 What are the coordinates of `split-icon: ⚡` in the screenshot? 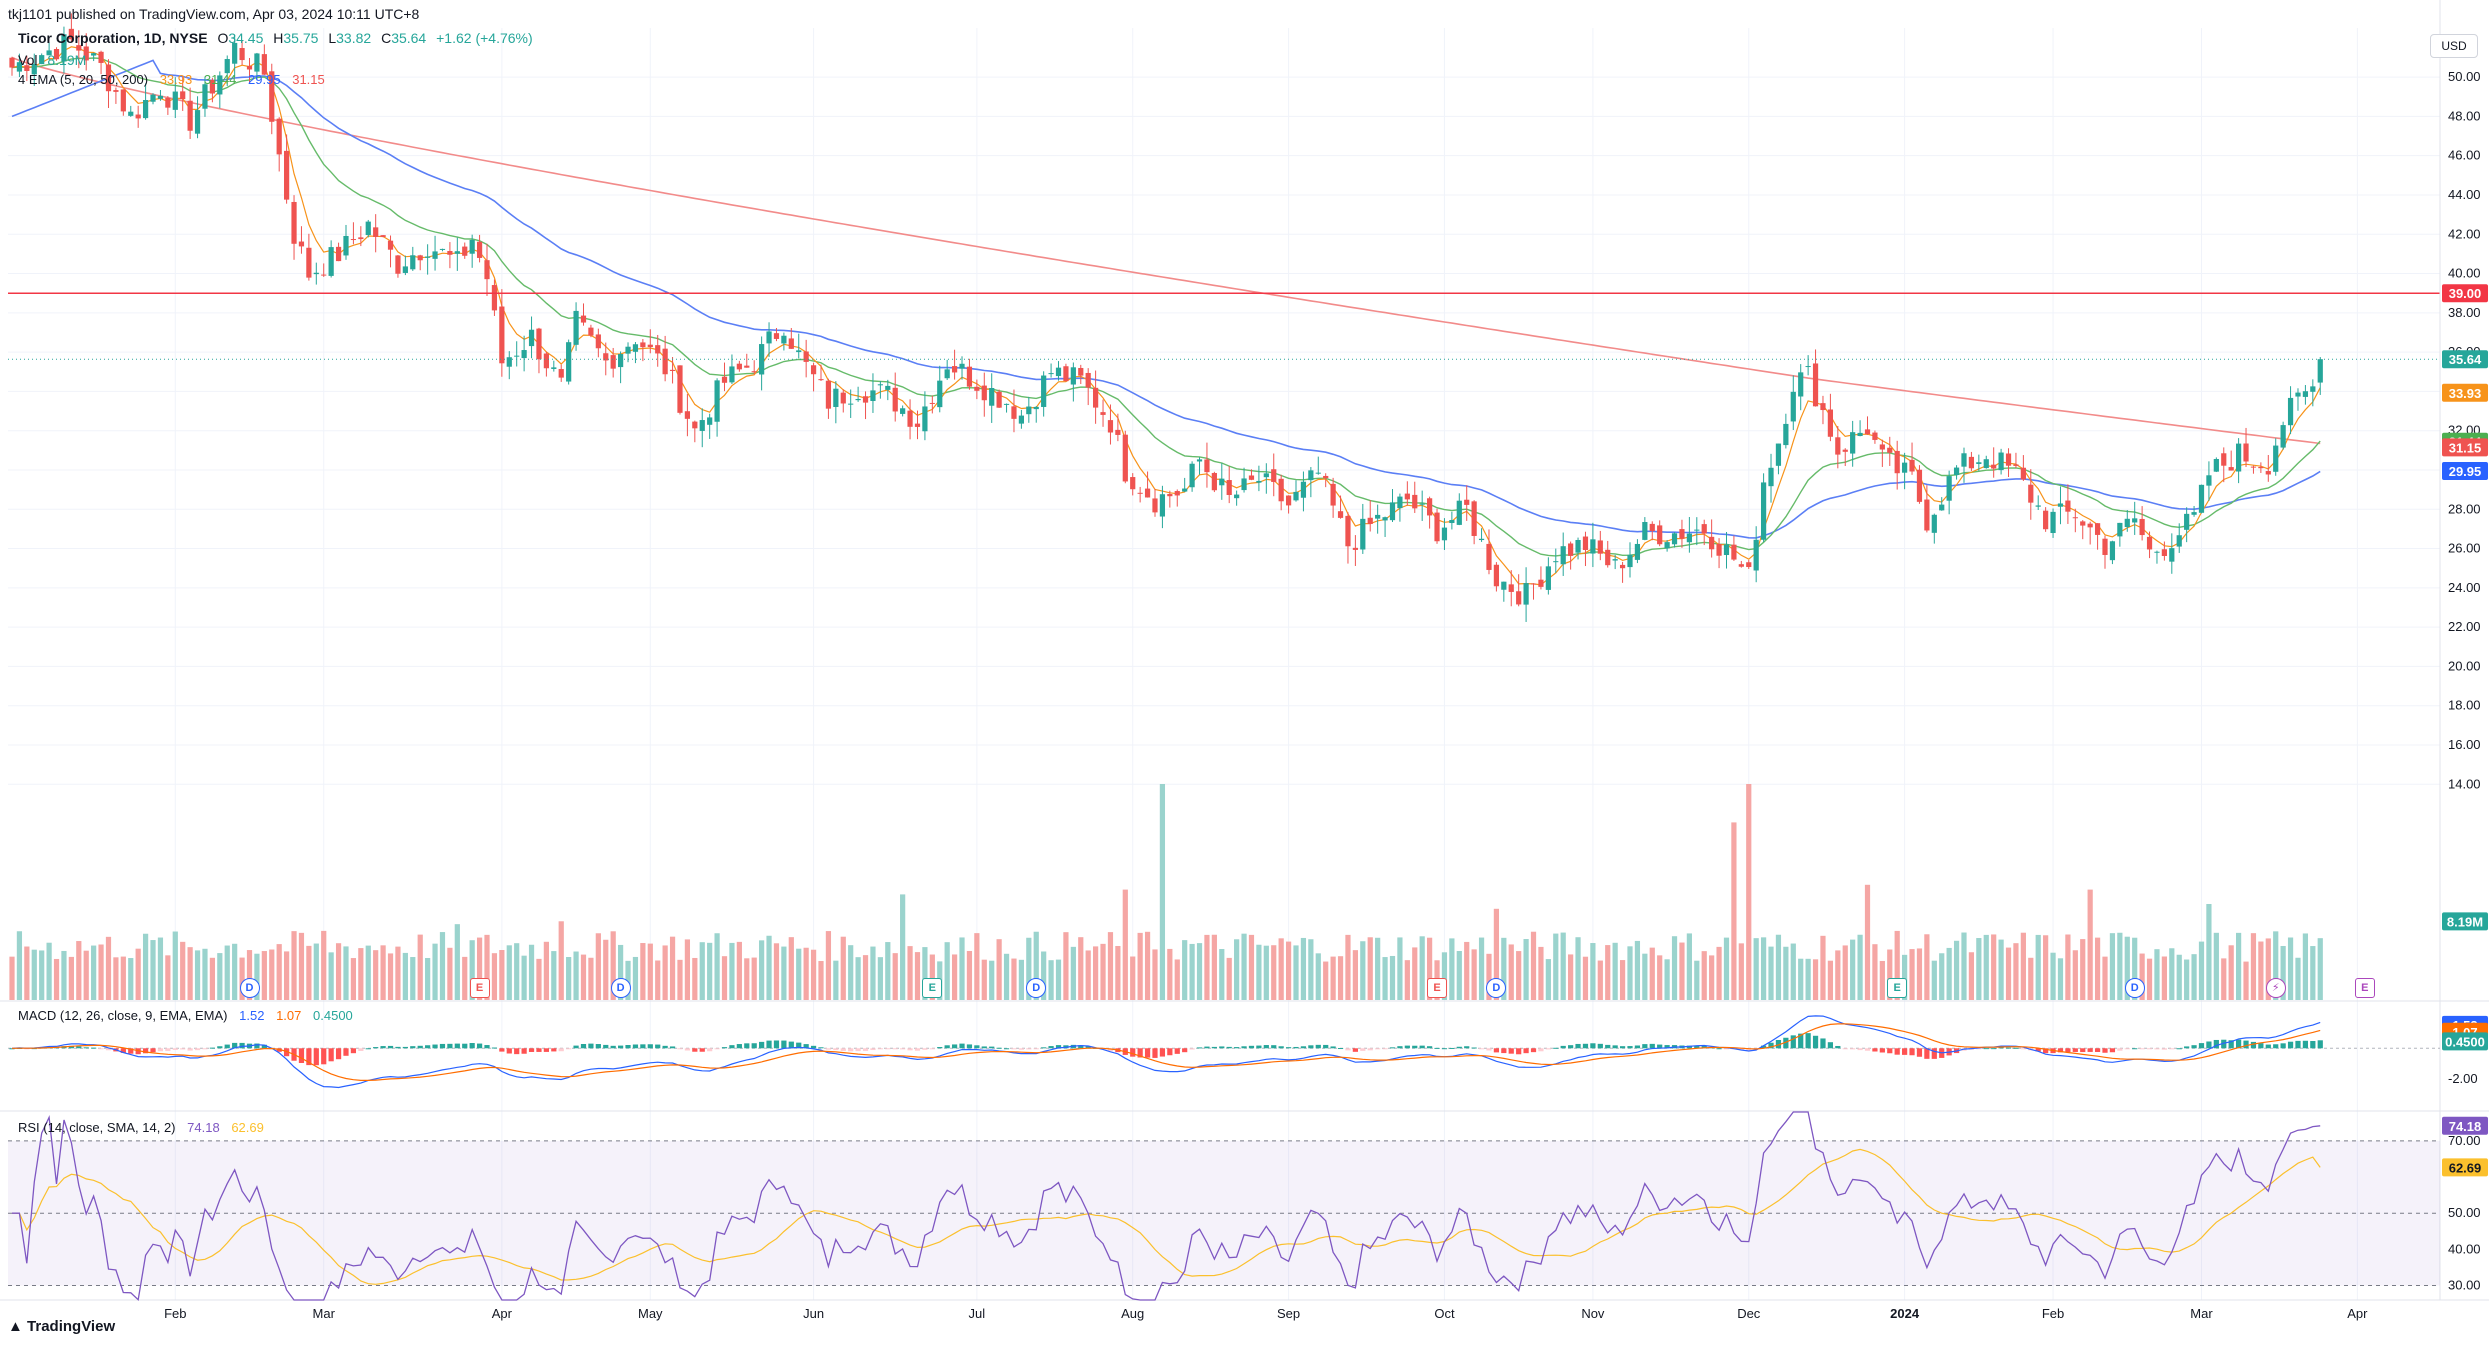 It's located at (2275, 988).